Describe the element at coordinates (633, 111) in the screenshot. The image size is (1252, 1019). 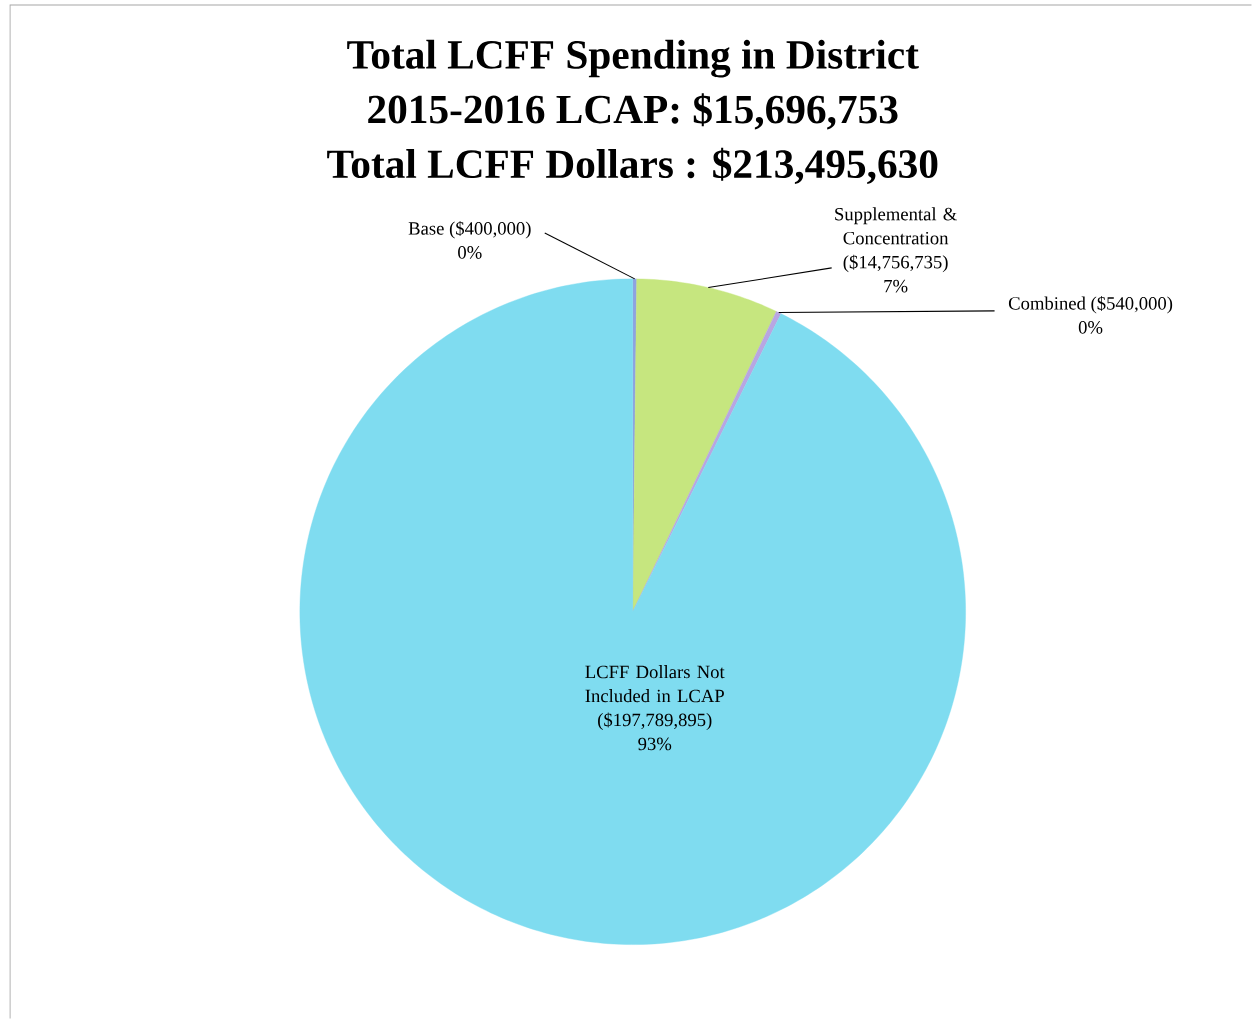
I see `chart-subtitle: 2015-2016 LCAP: $15,696,753` at that location.